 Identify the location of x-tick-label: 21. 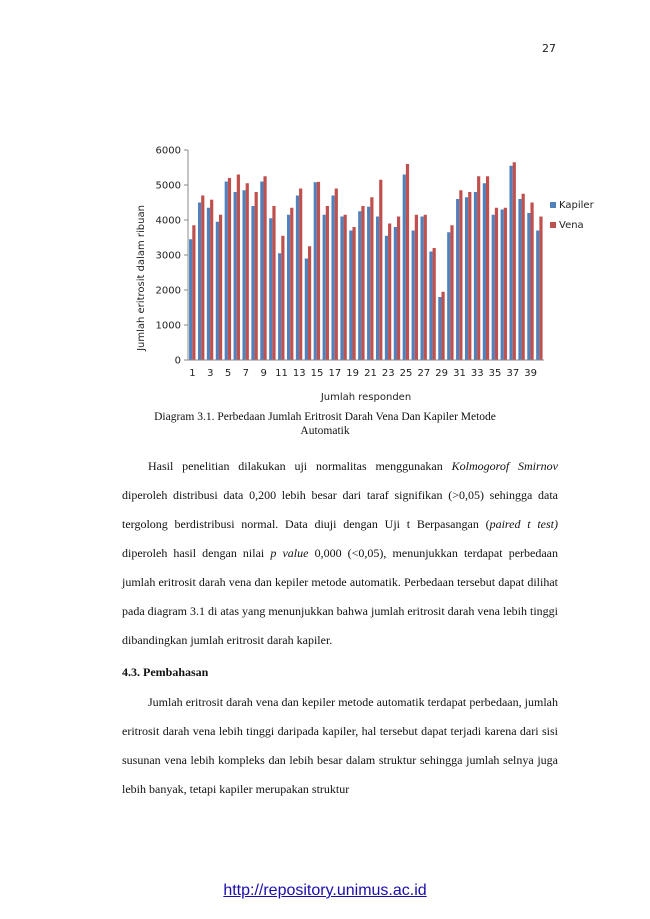
(370, 373).